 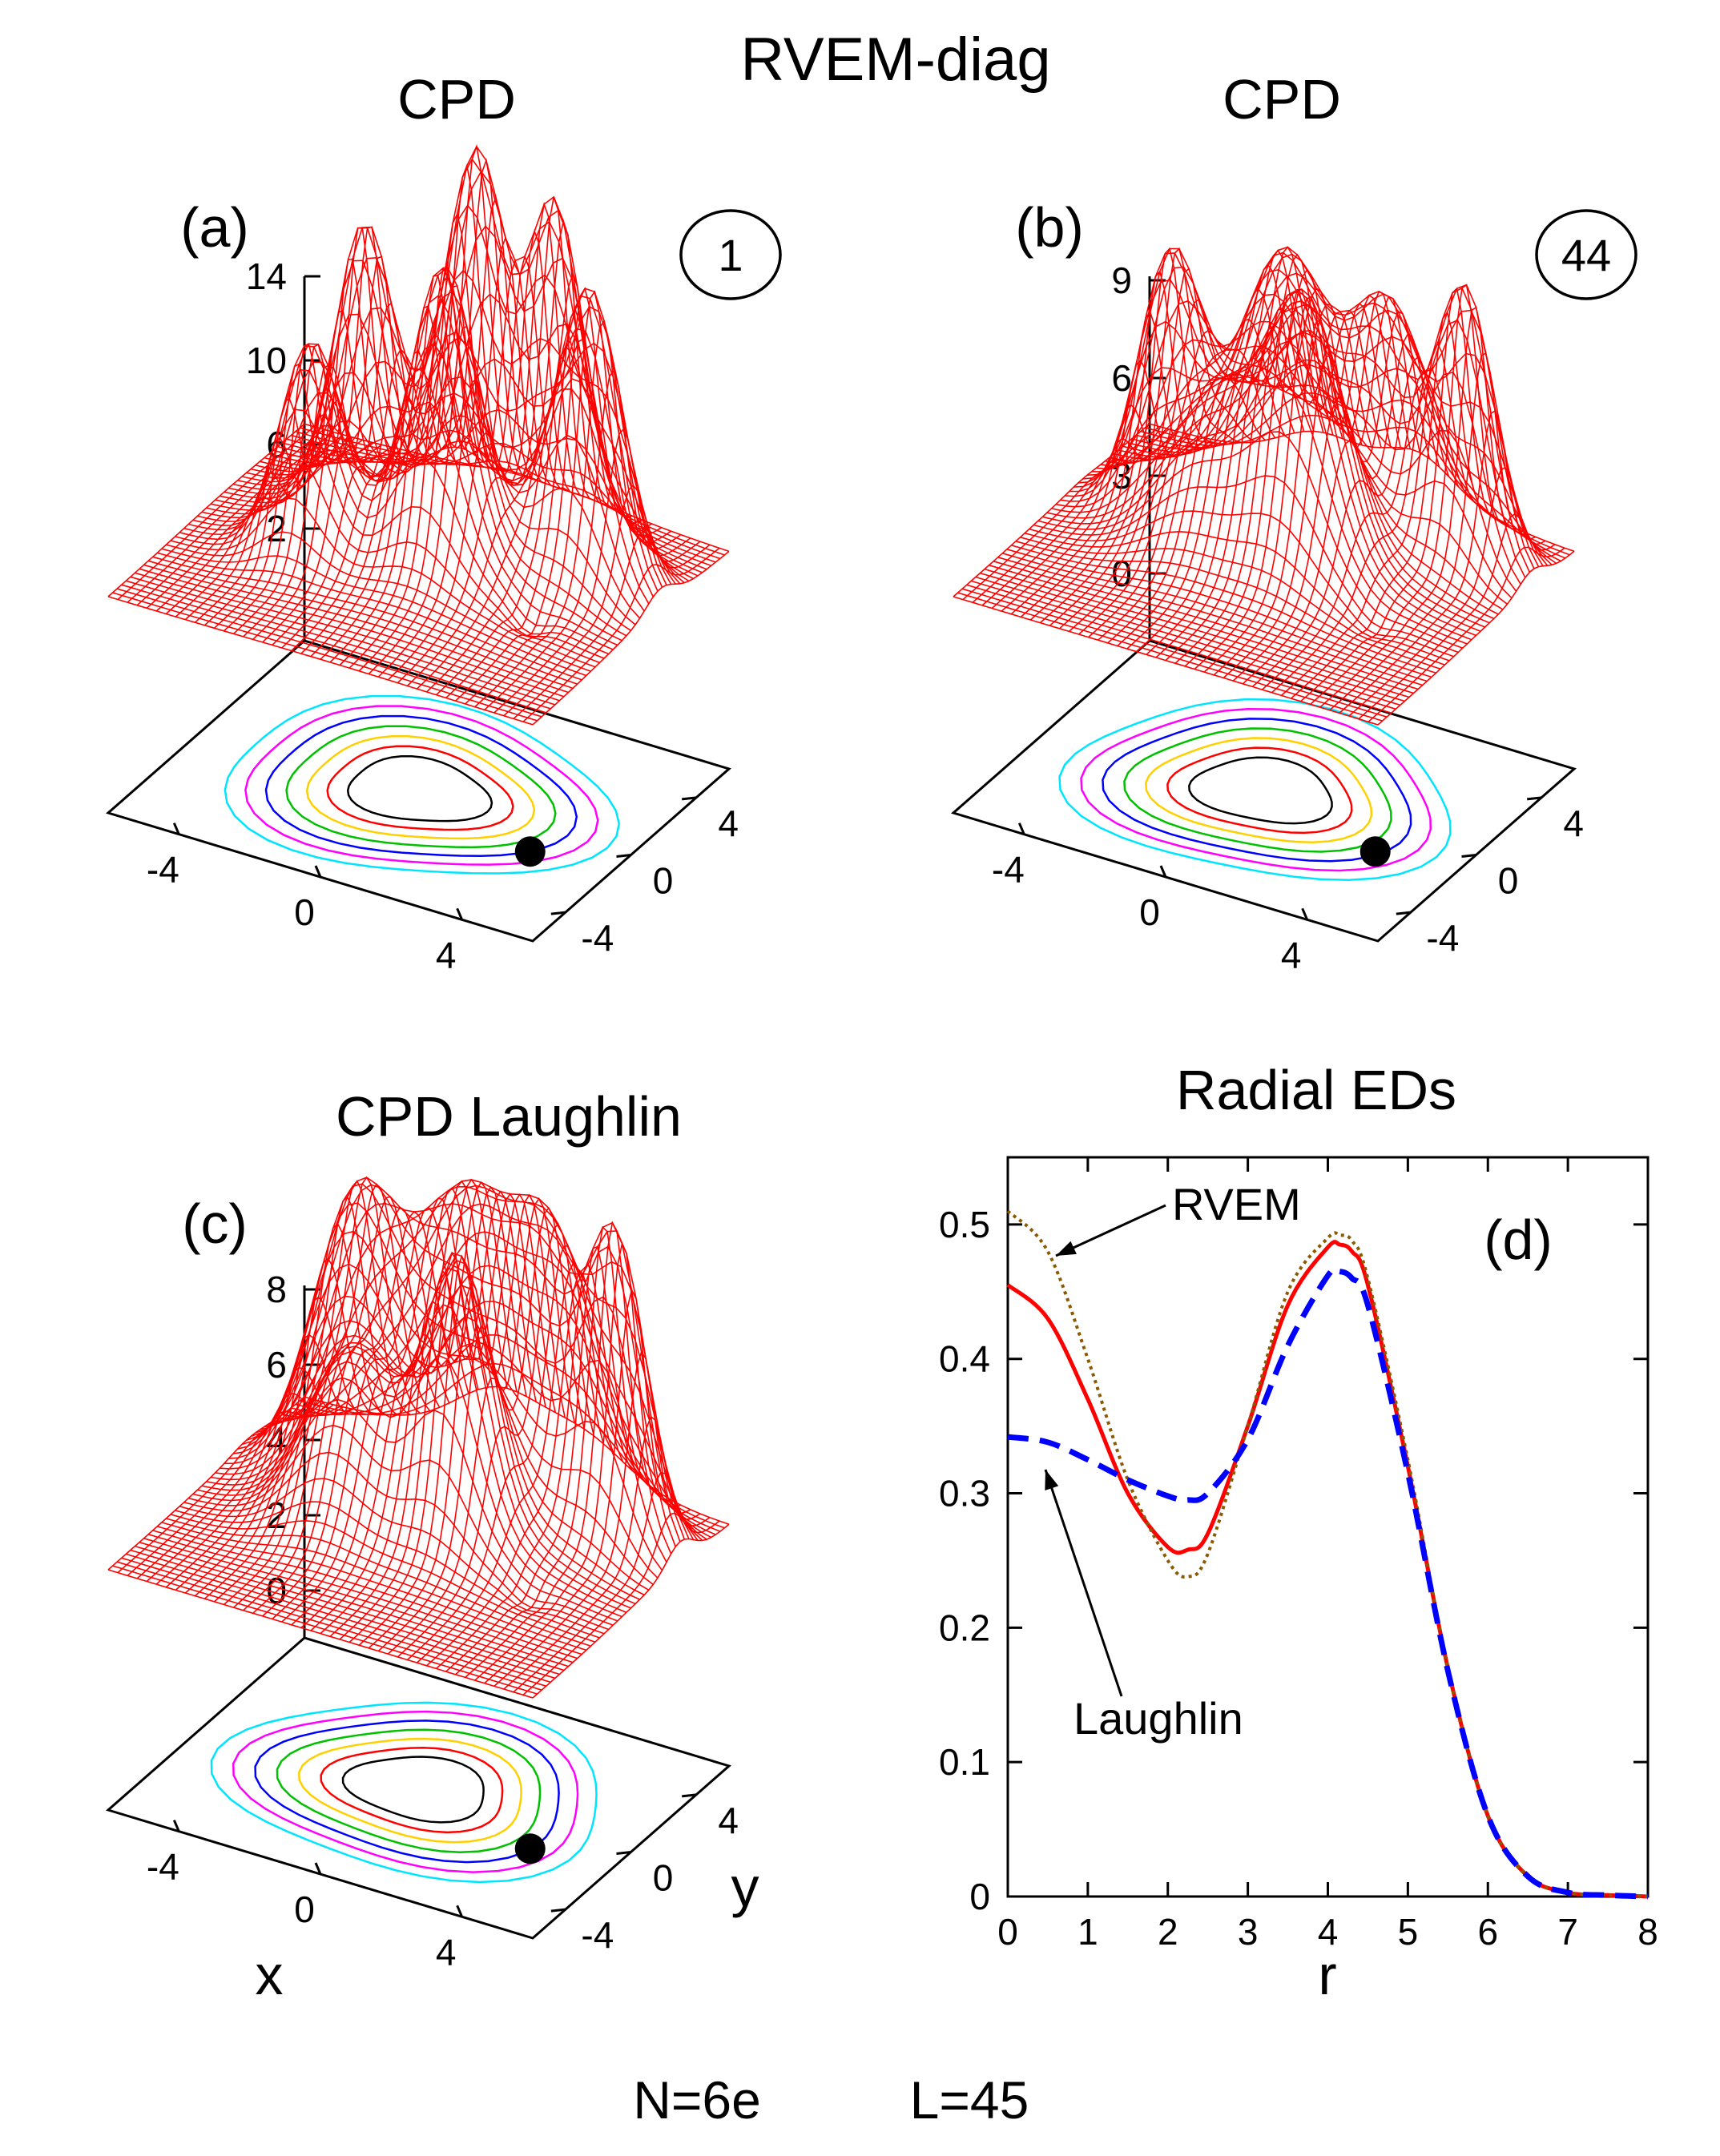 I want to click on badge-label: 44, so click(x=1586, y=255).